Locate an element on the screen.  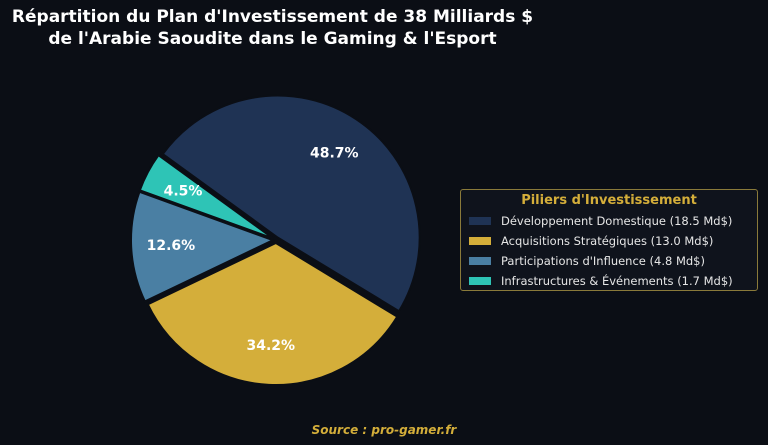
legend-item-domestic: Développement Domestique (18.5 Md$) is located at coordinates (609, 221).